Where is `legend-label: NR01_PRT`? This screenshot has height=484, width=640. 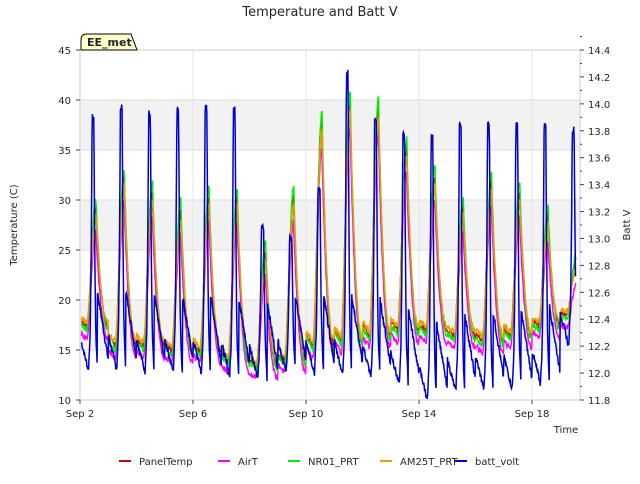 legend-label: NR01_PRT is located at coordinates (333, 462).